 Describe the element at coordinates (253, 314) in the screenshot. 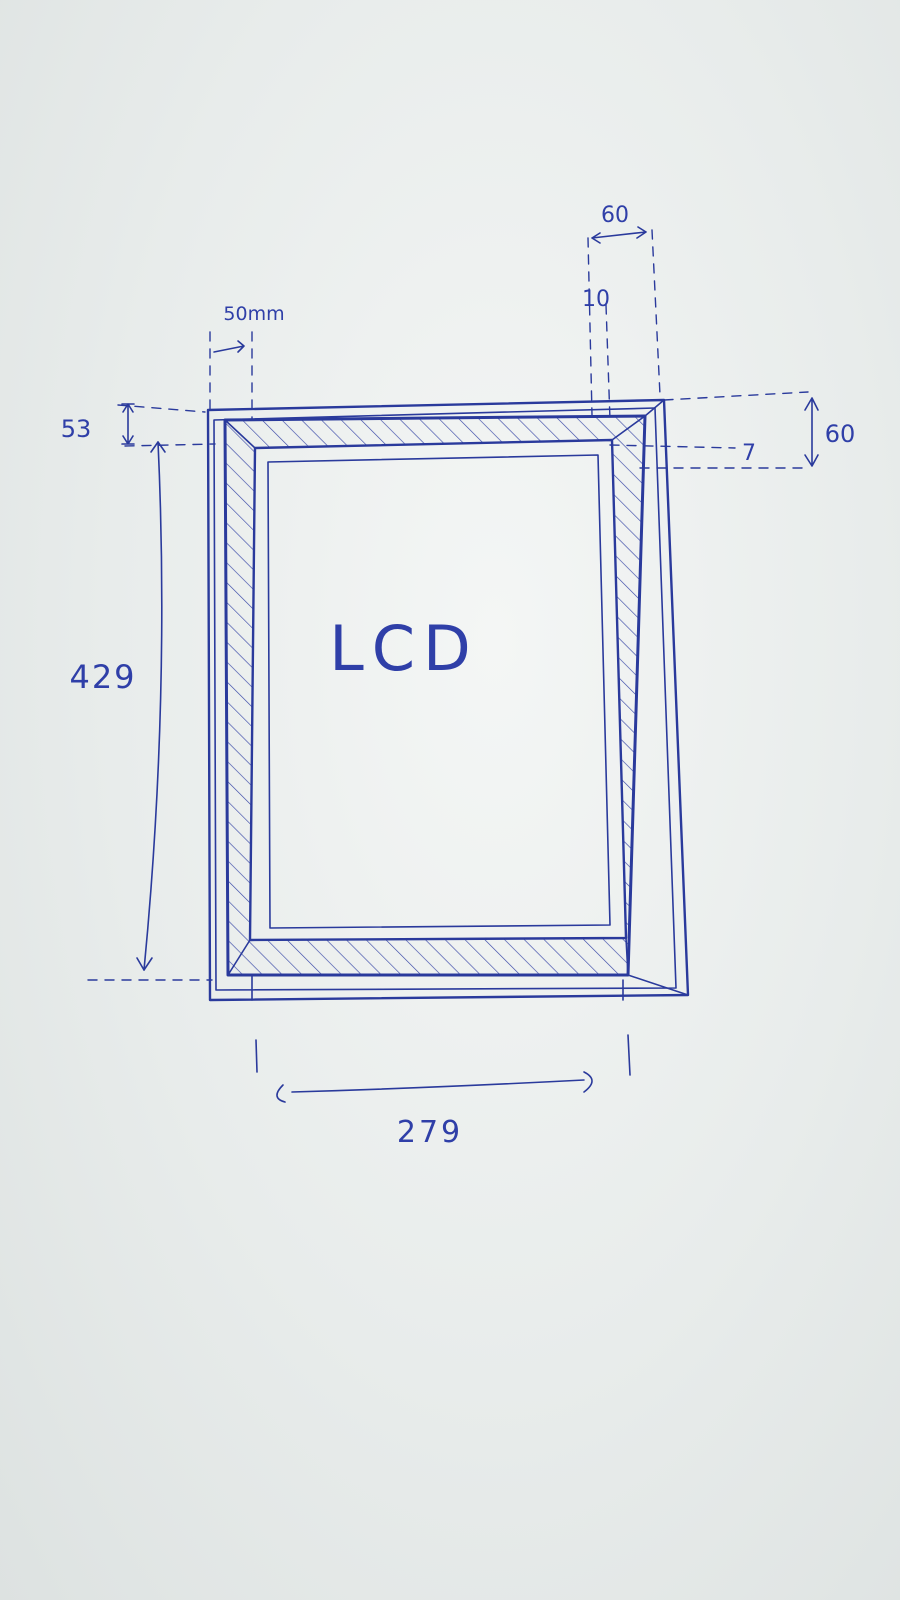

I see `dim-left-margin-label: 50mm` at that location.